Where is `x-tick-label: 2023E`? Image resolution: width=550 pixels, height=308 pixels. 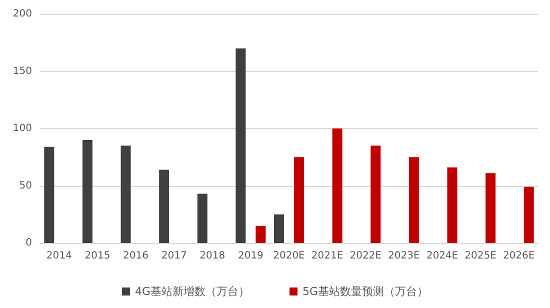
x-tick-label: 2023E is located at coordinates (404, 256).